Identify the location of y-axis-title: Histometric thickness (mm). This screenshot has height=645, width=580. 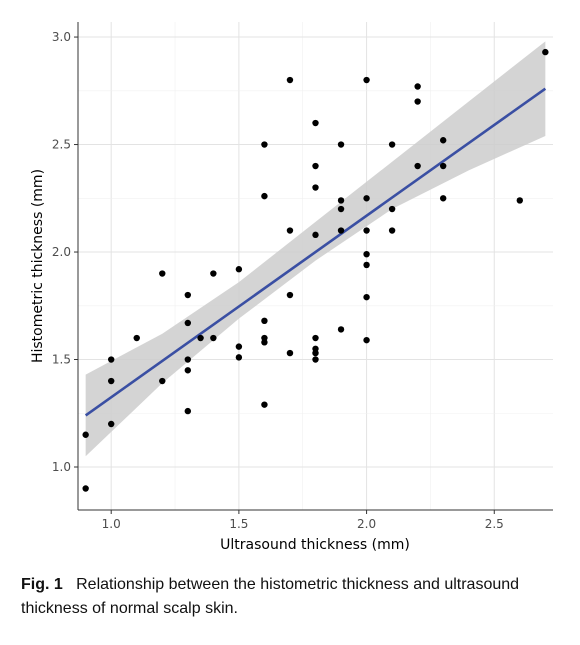
(38, 266).